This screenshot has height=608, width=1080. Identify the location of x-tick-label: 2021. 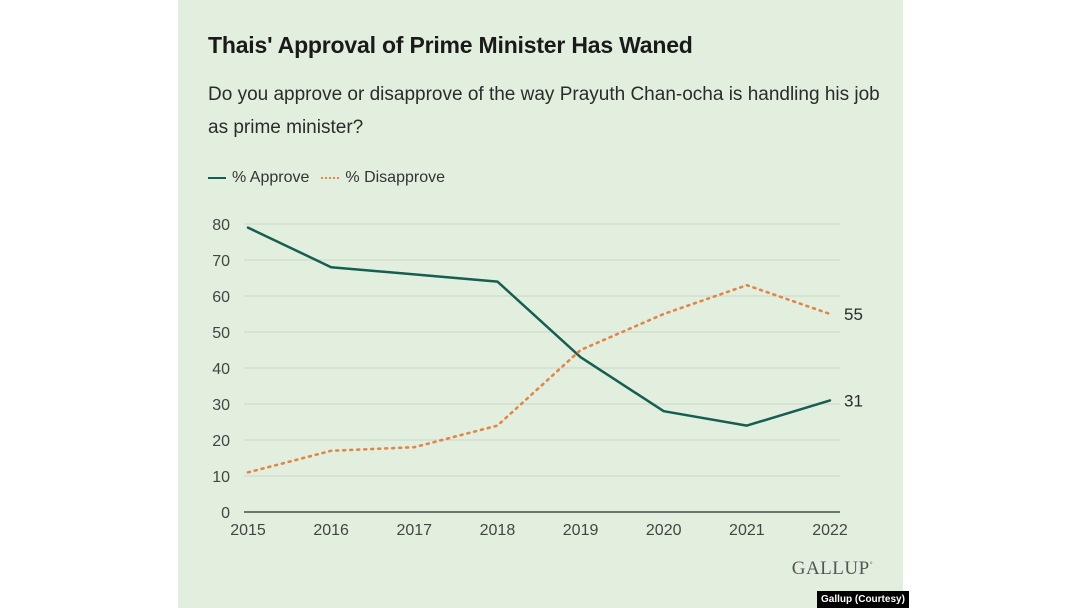
(747, 530).